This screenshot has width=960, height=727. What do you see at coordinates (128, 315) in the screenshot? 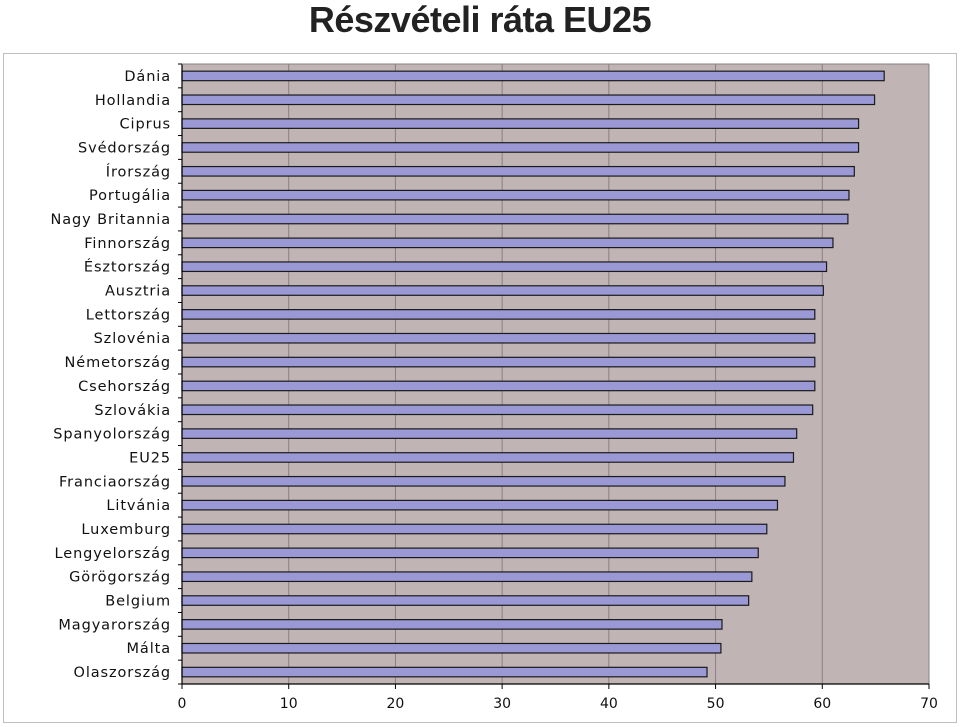
I see `category-label: Lettország` at bounding box center [128, 315].